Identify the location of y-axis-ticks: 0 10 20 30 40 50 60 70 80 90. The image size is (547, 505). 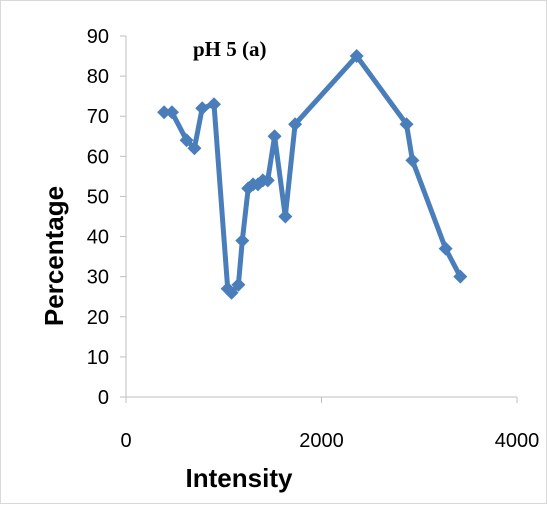
(106, 217).